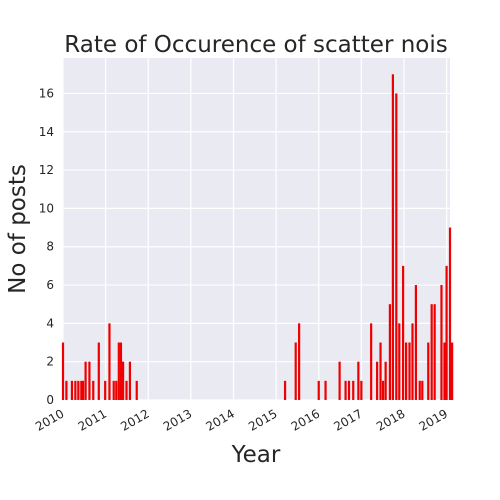  Describe the element at coordinates (18, 229) in the screenshot. I see `y-axis-label: No of posts` at that location.